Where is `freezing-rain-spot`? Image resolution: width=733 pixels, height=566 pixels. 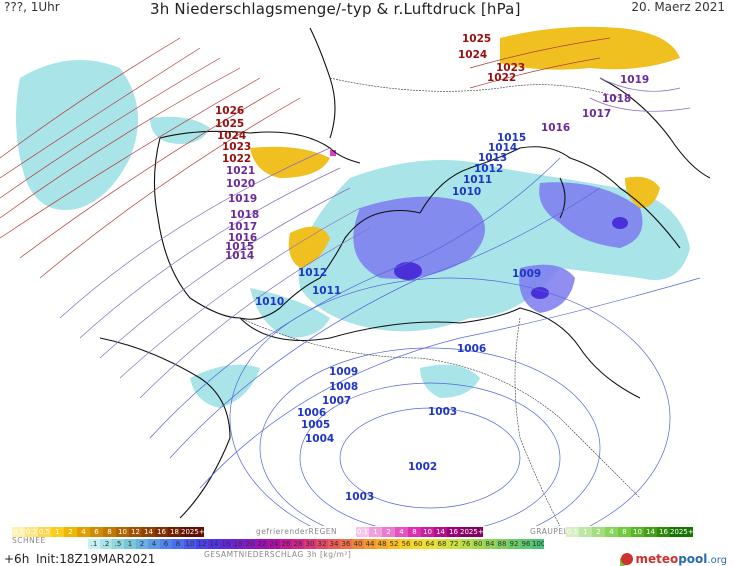 freezing-rain-spot is located at coordinates (333, 153).